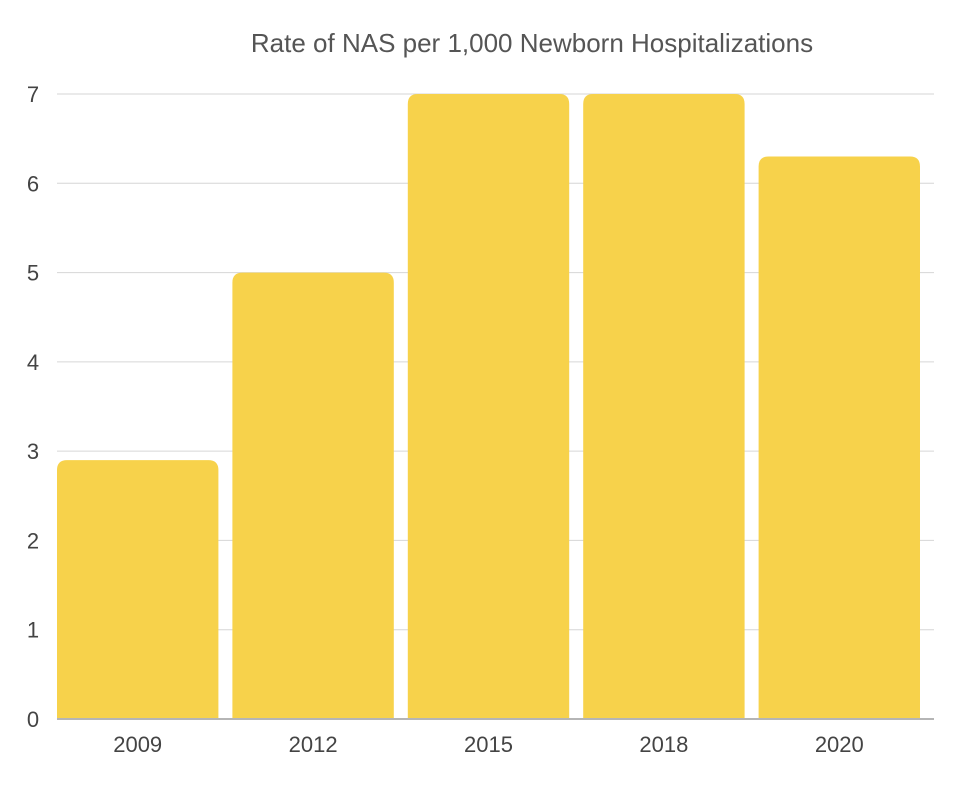 The width and height of the screenshot is (970, 790). What do you see at coordinates (839, 437) in the screenshot?
I see `bar-2020` at bounding box center [839, 437].